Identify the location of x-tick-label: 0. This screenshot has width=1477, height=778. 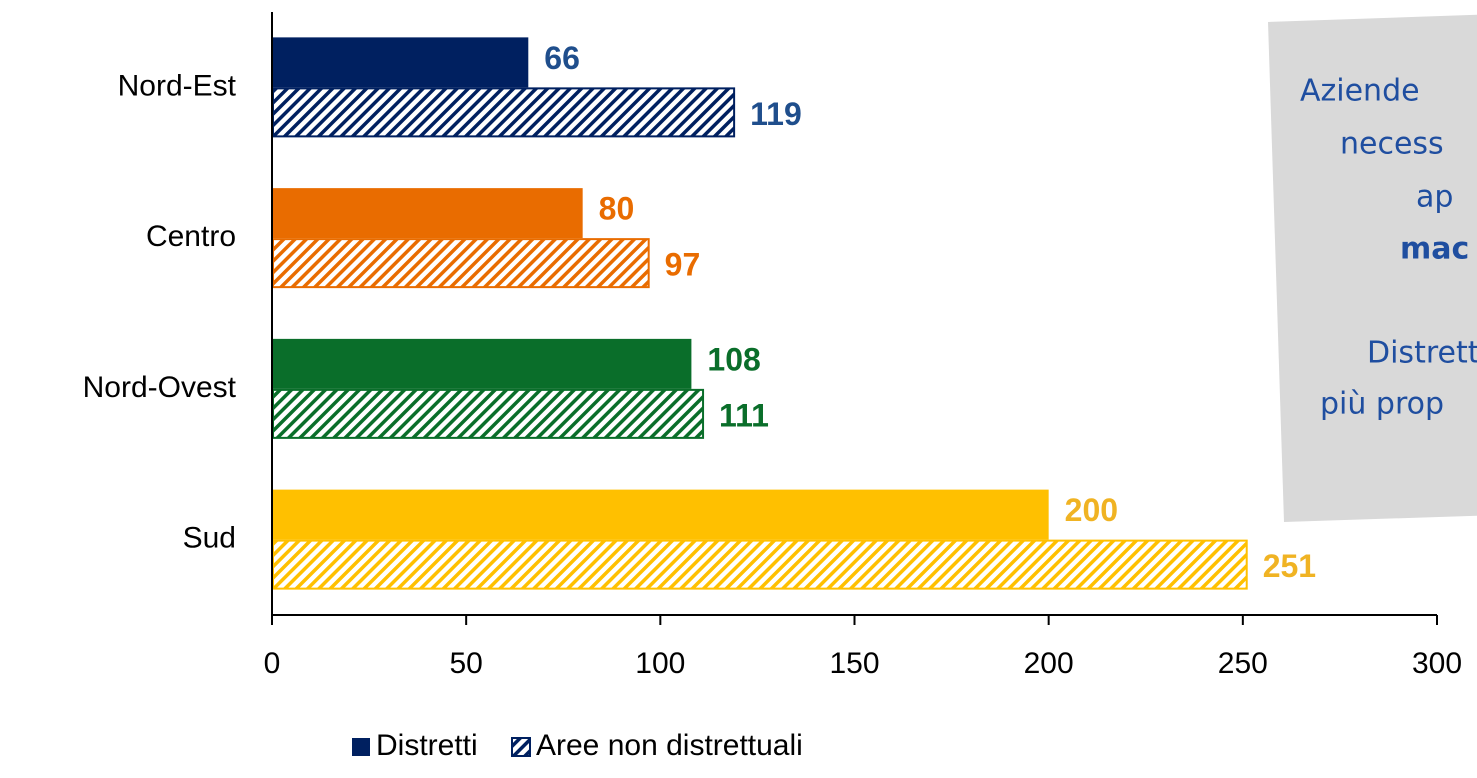
(272, 663).